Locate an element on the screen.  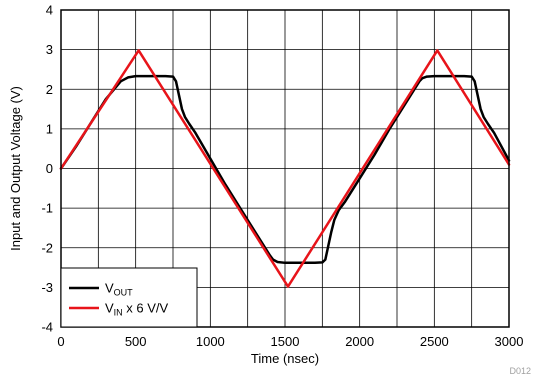
y-tick-label: 4 is located at coordinates (49, 10).